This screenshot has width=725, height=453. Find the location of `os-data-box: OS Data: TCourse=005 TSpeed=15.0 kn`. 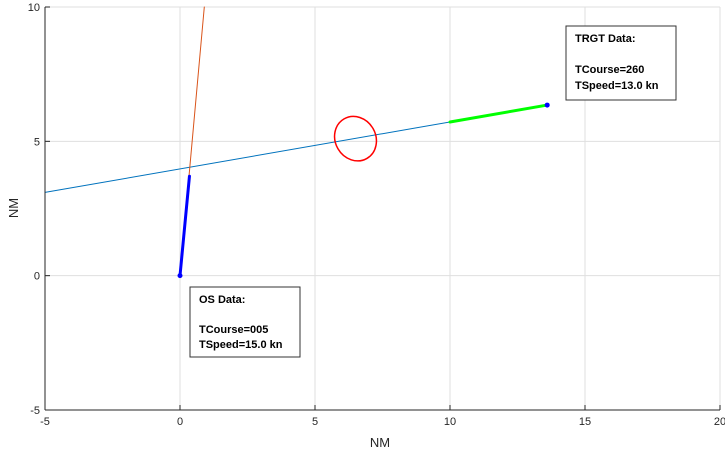

os-data-box: OS Data: TCourse=005 TSpeed=15.0 kn is located at coordinates (245, 322).